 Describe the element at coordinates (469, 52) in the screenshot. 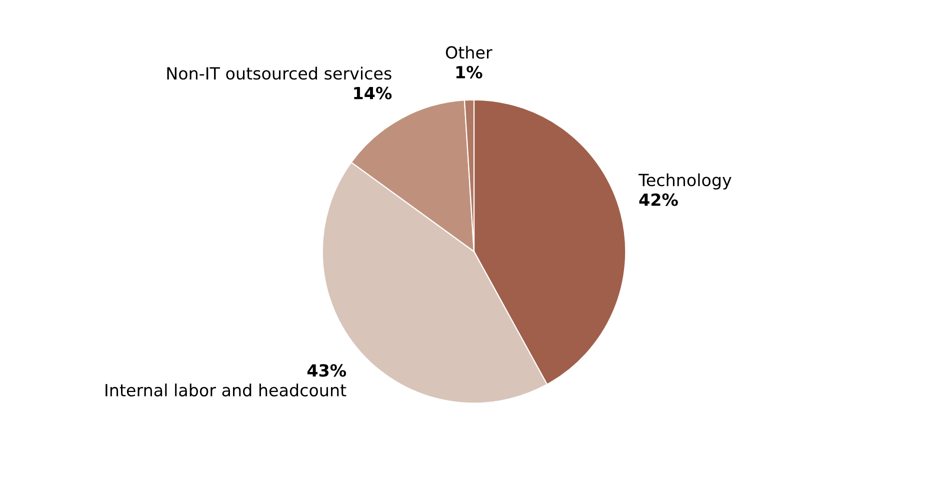

I see `slice-label: Other` at that location.